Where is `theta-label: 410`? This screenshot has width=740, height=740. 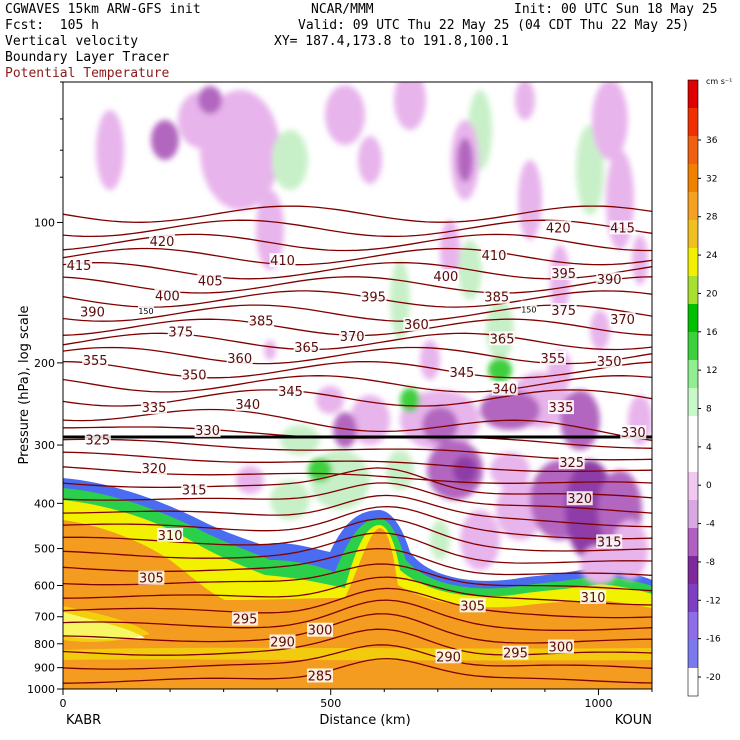
theta-label: 410 is located at coordinates (494, 256).